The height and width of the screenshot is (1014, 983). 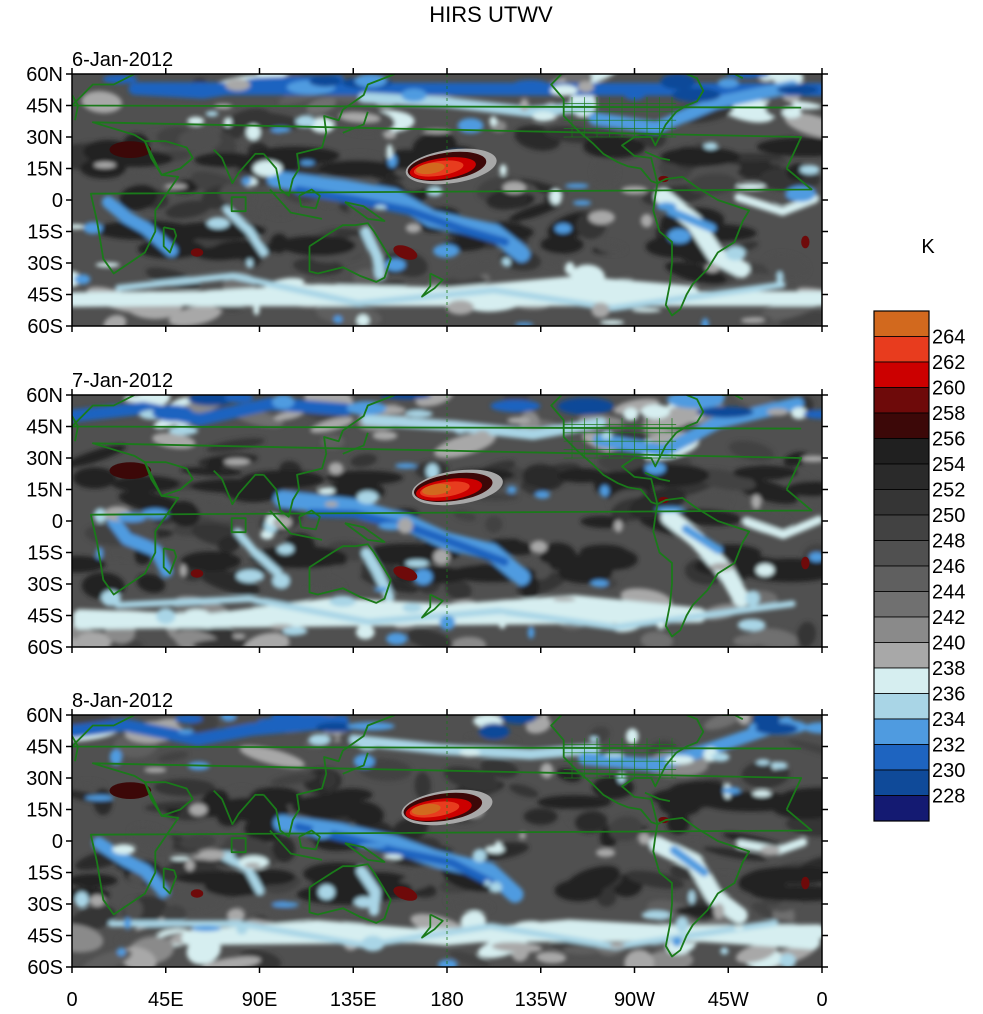 What do you see at coordinates (634, 1000) in the screenshot?
I see `longitude-tick-label: 90W` at bounding box center [634, 1000].